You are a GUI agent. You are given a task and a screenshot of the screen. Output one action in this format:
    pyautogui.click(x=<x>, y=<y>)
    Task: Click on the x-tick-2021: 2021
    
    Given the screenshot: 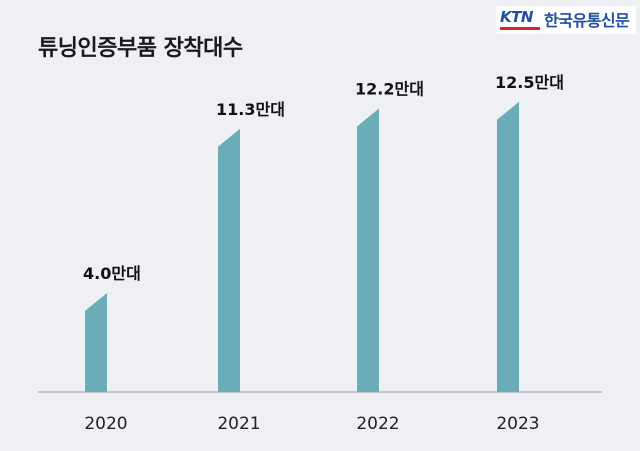 What is the action you would take?
    pyautogui.click(x=238, y=424)
    